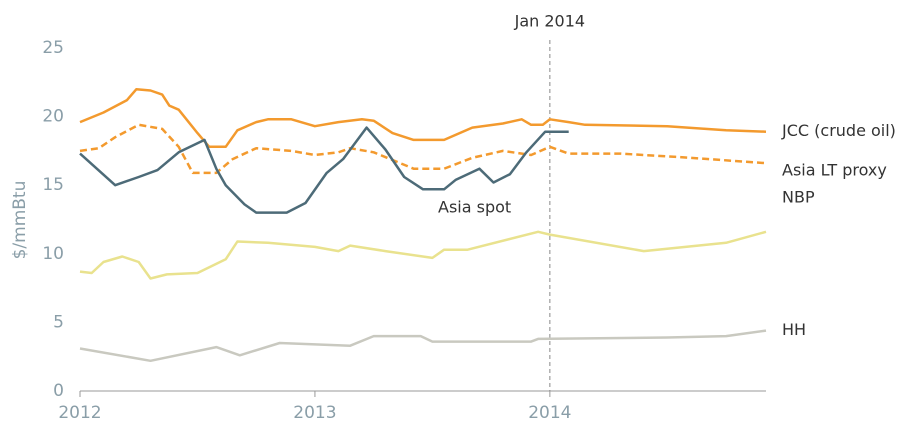 The image size is (920, 425). What do you see at coordinates (549, 21) in the screenshot?
I see `annotation: Jan 2014` at bounding box center [549, 21].